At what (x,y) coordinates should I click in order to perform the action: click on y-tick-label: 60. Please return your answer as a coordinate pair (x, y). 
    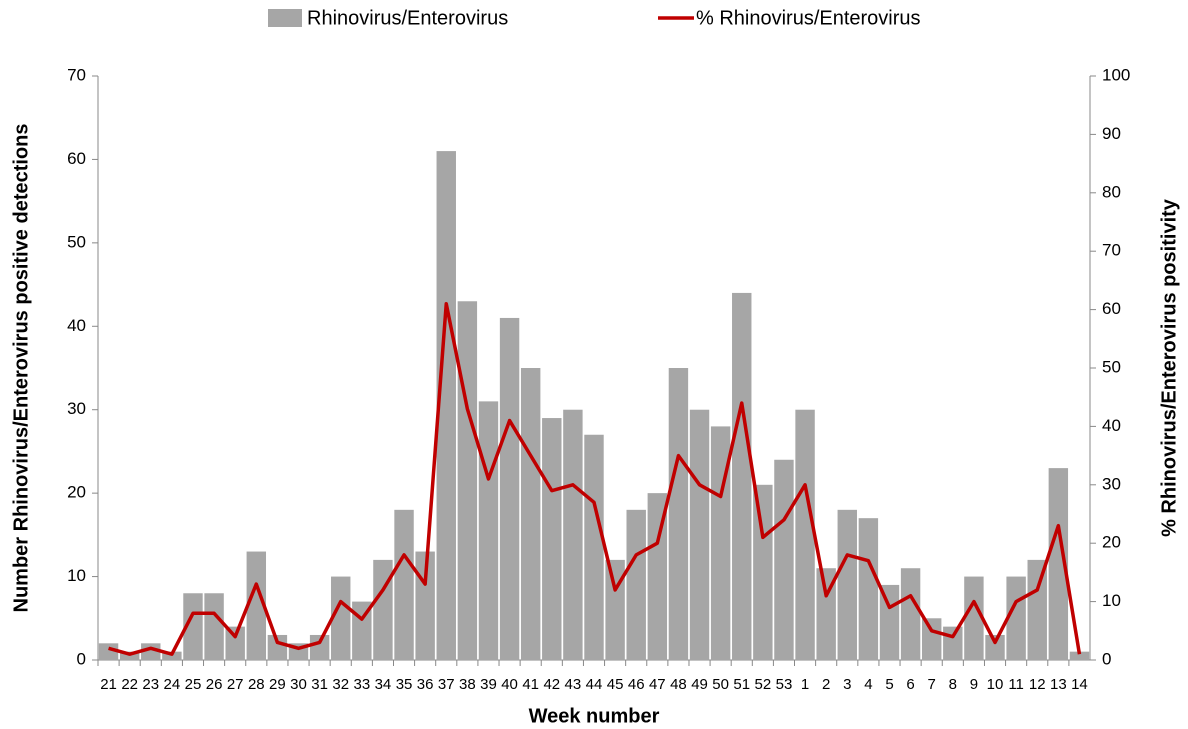
    Looking at the image, I should click on (76, 158).